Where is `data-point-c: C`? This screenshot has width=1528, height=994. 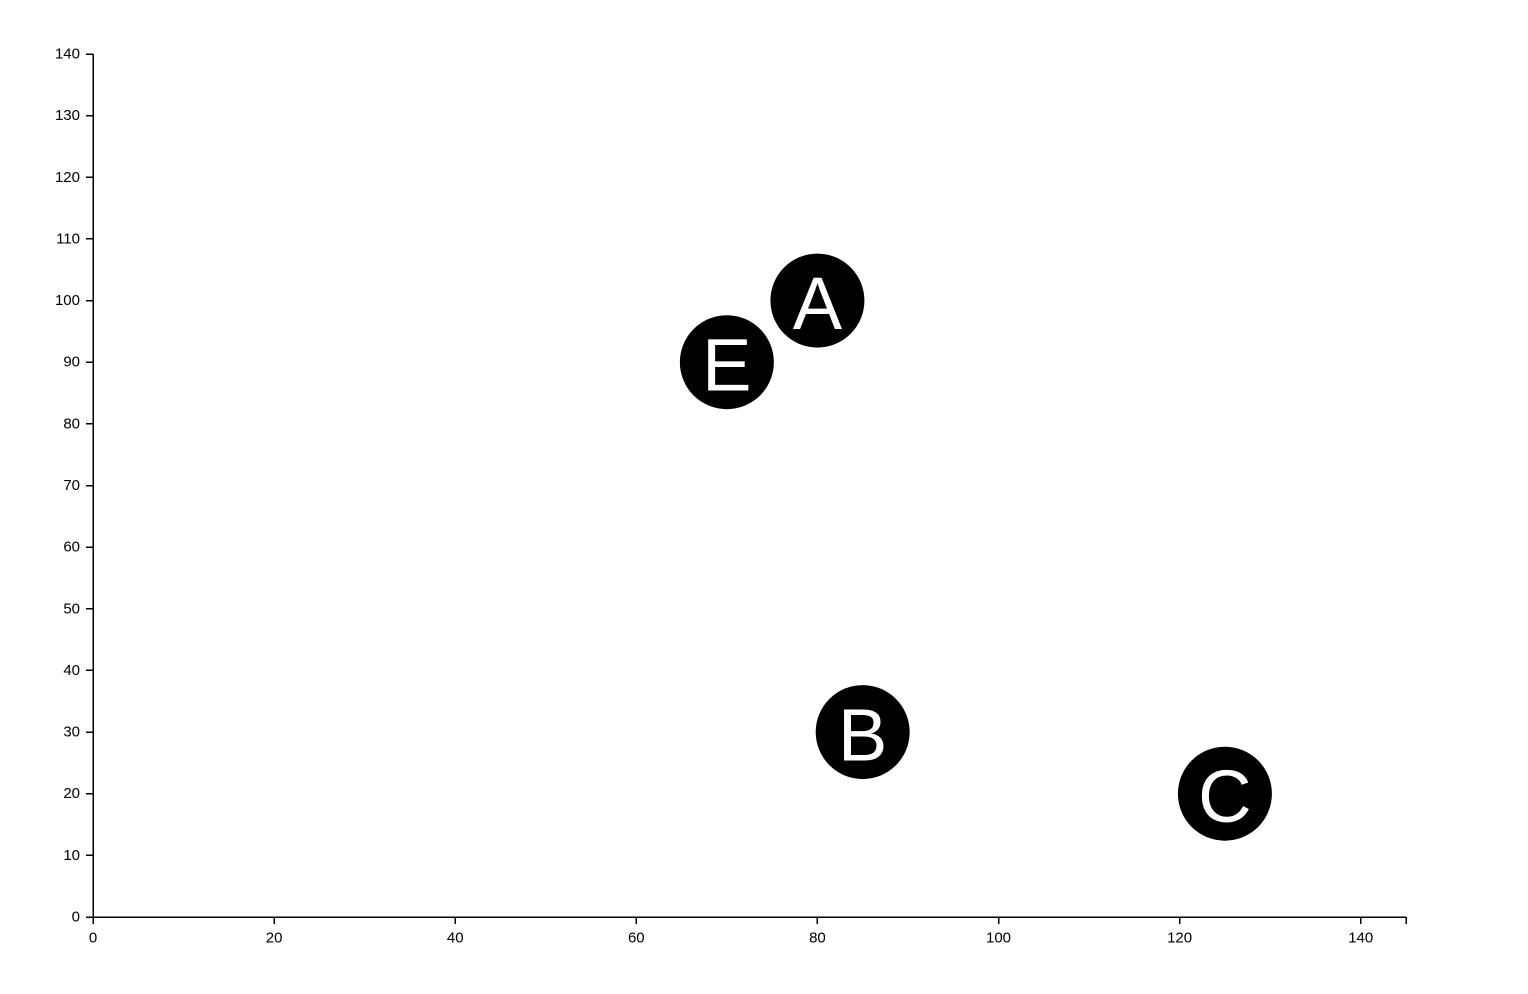
data-point-c: C is located at coordinates (1224, 793).